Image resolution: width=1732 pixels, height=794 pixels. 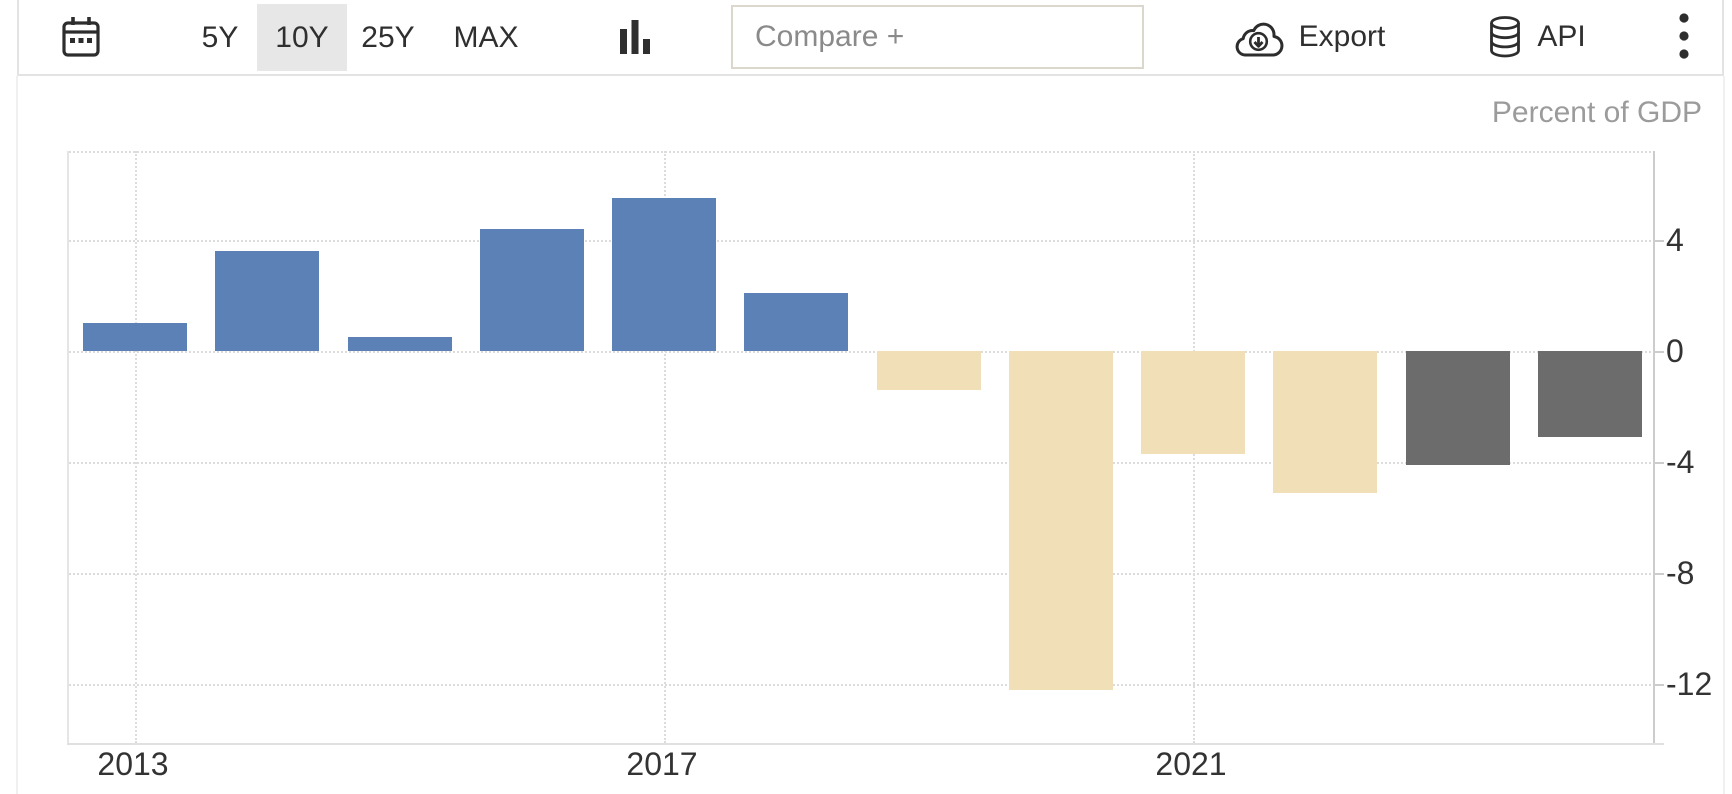 I want to click on gridline-x-2017, so click(x=665, y=447).